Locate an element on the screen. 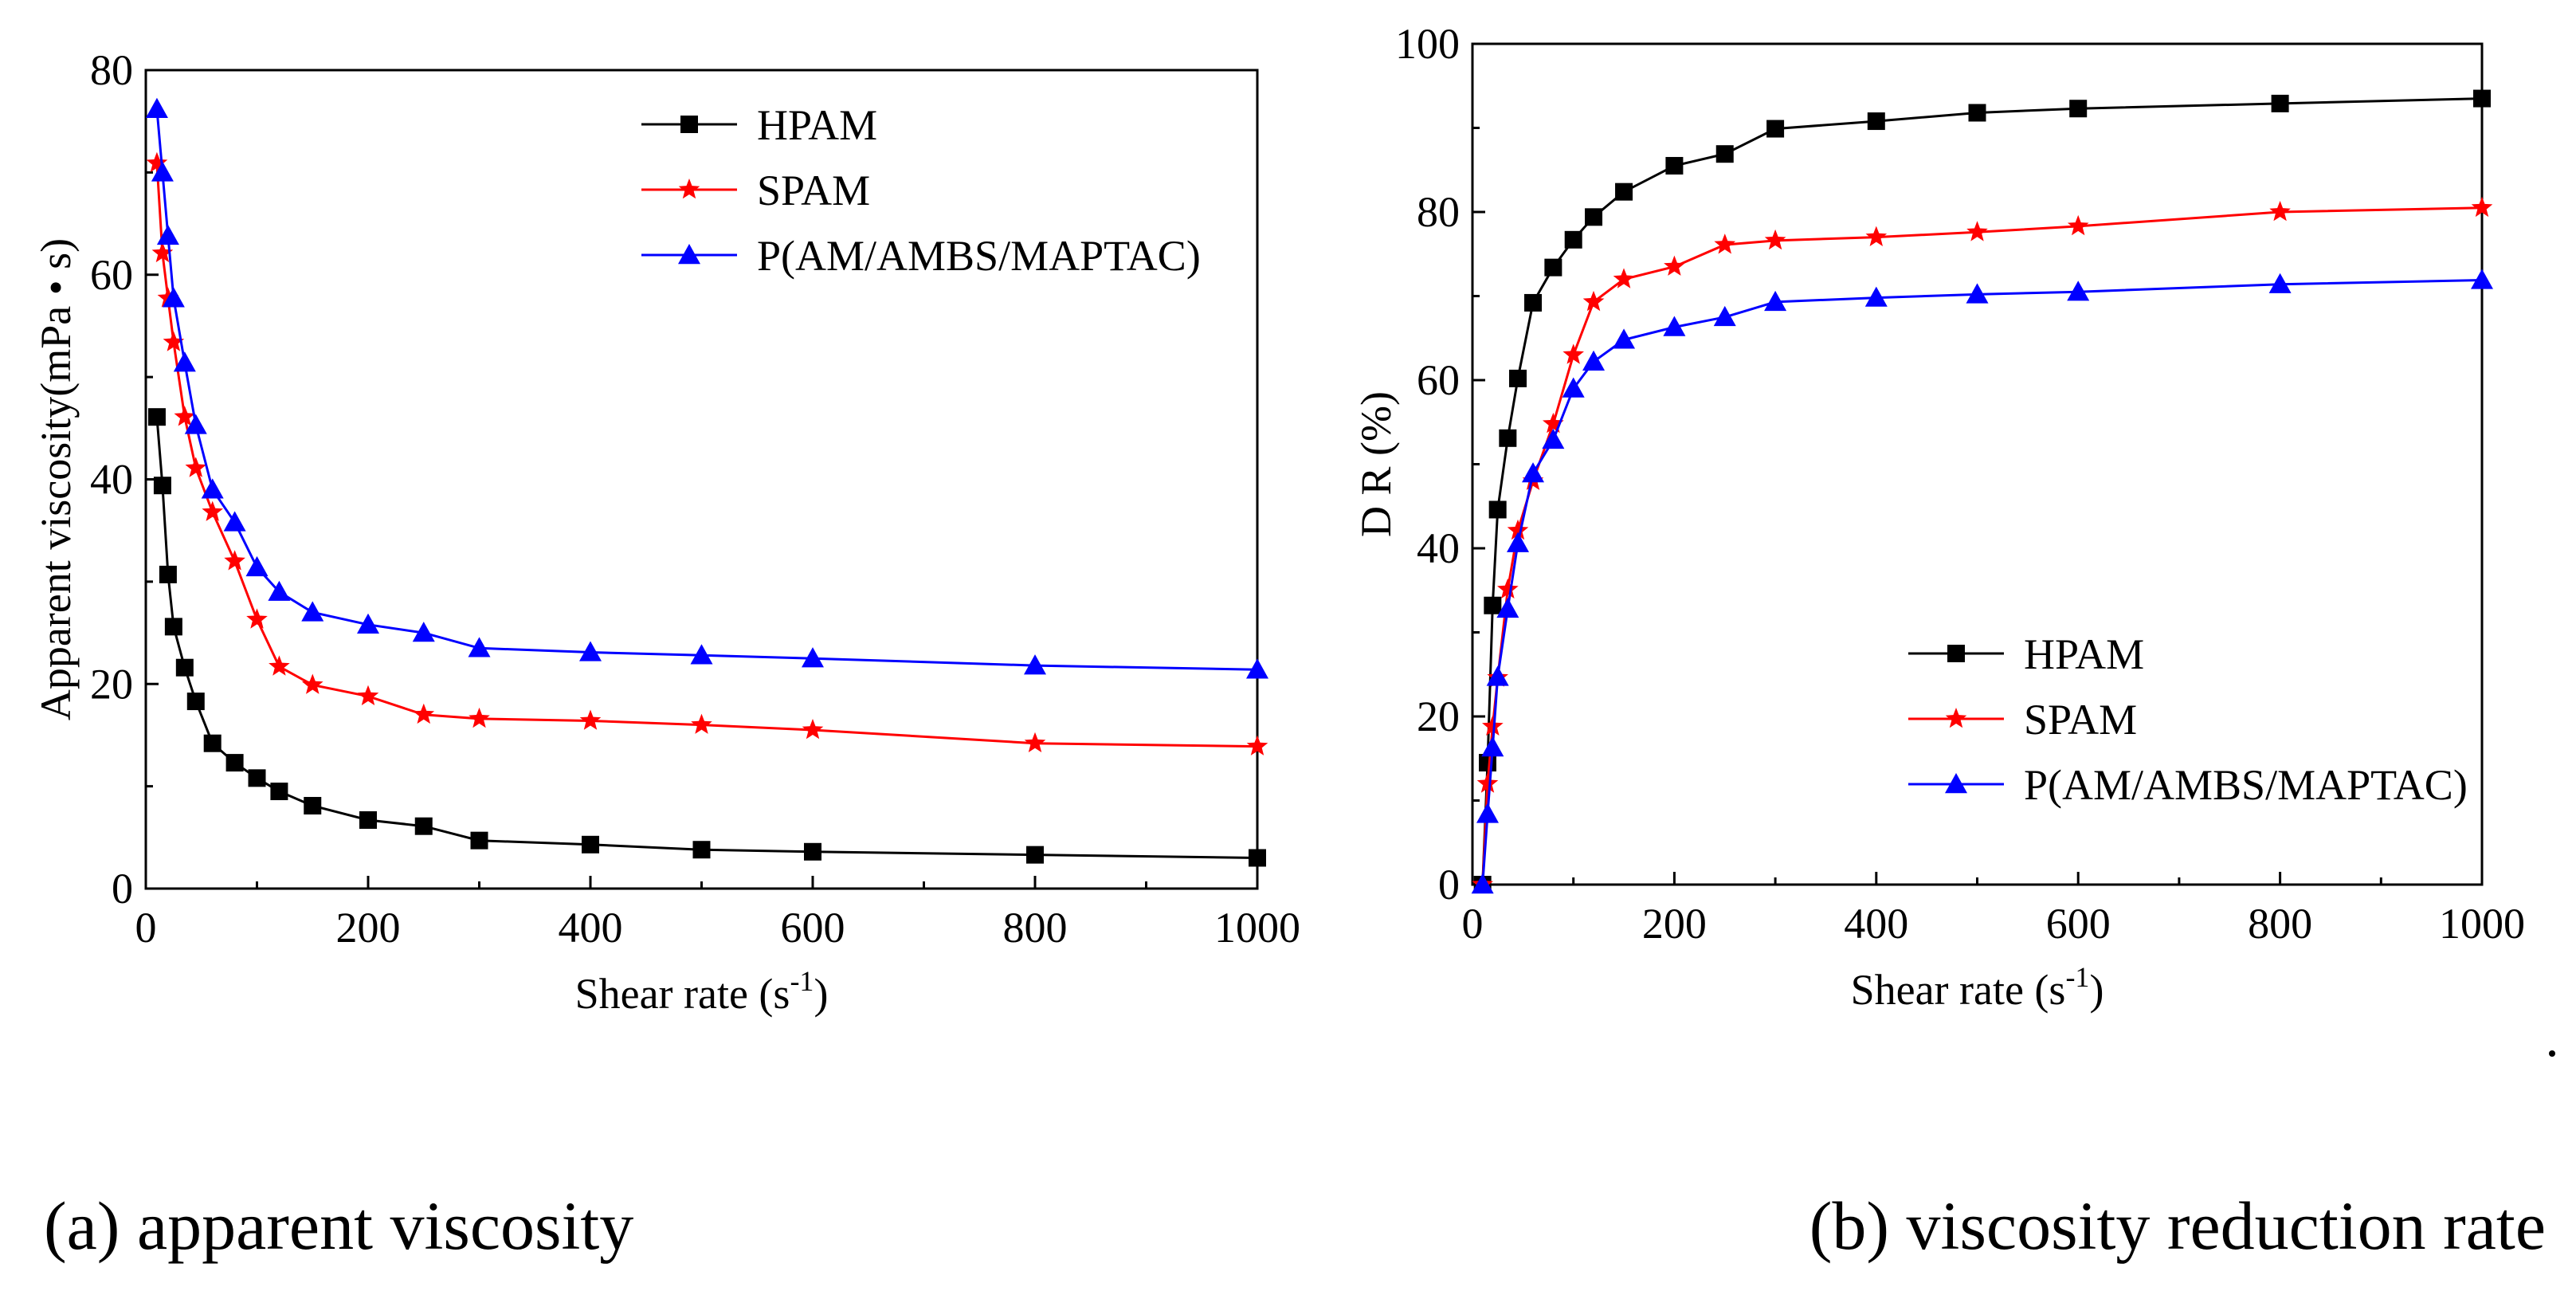  legend-label: HPAM is located at coordinates (2084, 654).